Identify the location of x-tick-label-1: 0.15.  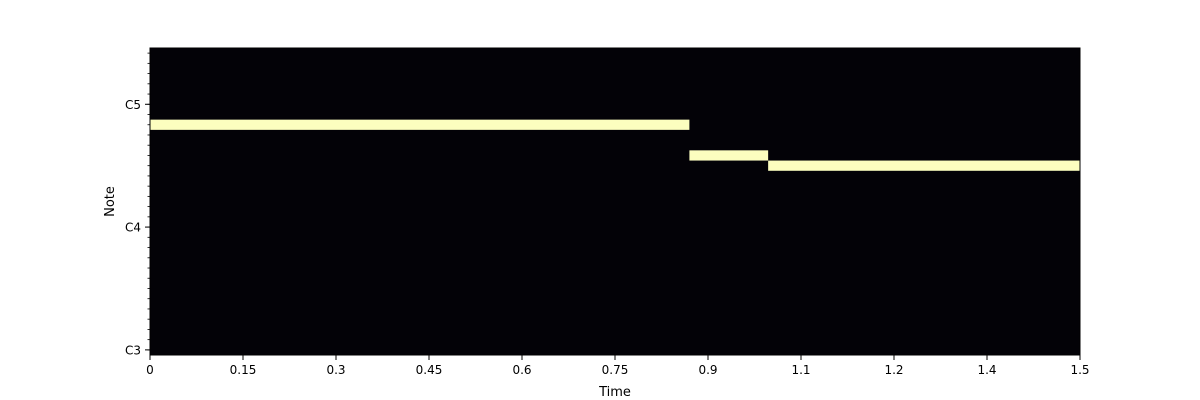
(243, 370).